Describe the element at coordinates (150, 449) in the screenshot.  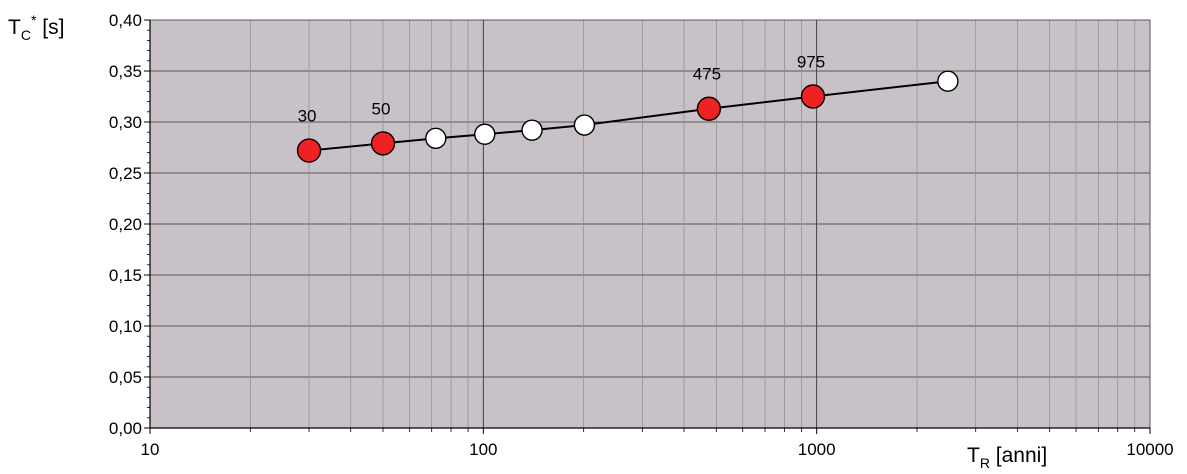
I see `x-tick-label: 10` at that location.